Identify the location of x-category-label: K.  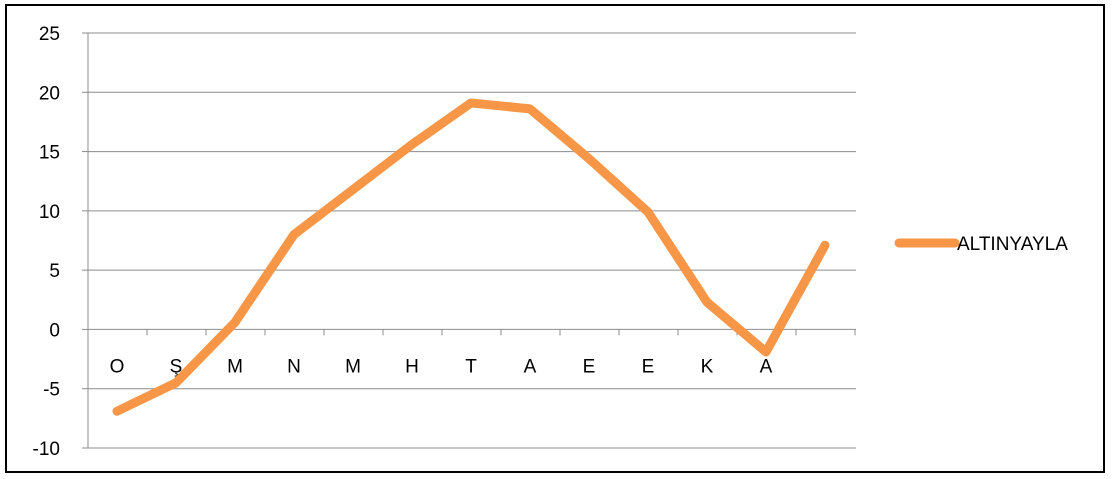
(707, 366).